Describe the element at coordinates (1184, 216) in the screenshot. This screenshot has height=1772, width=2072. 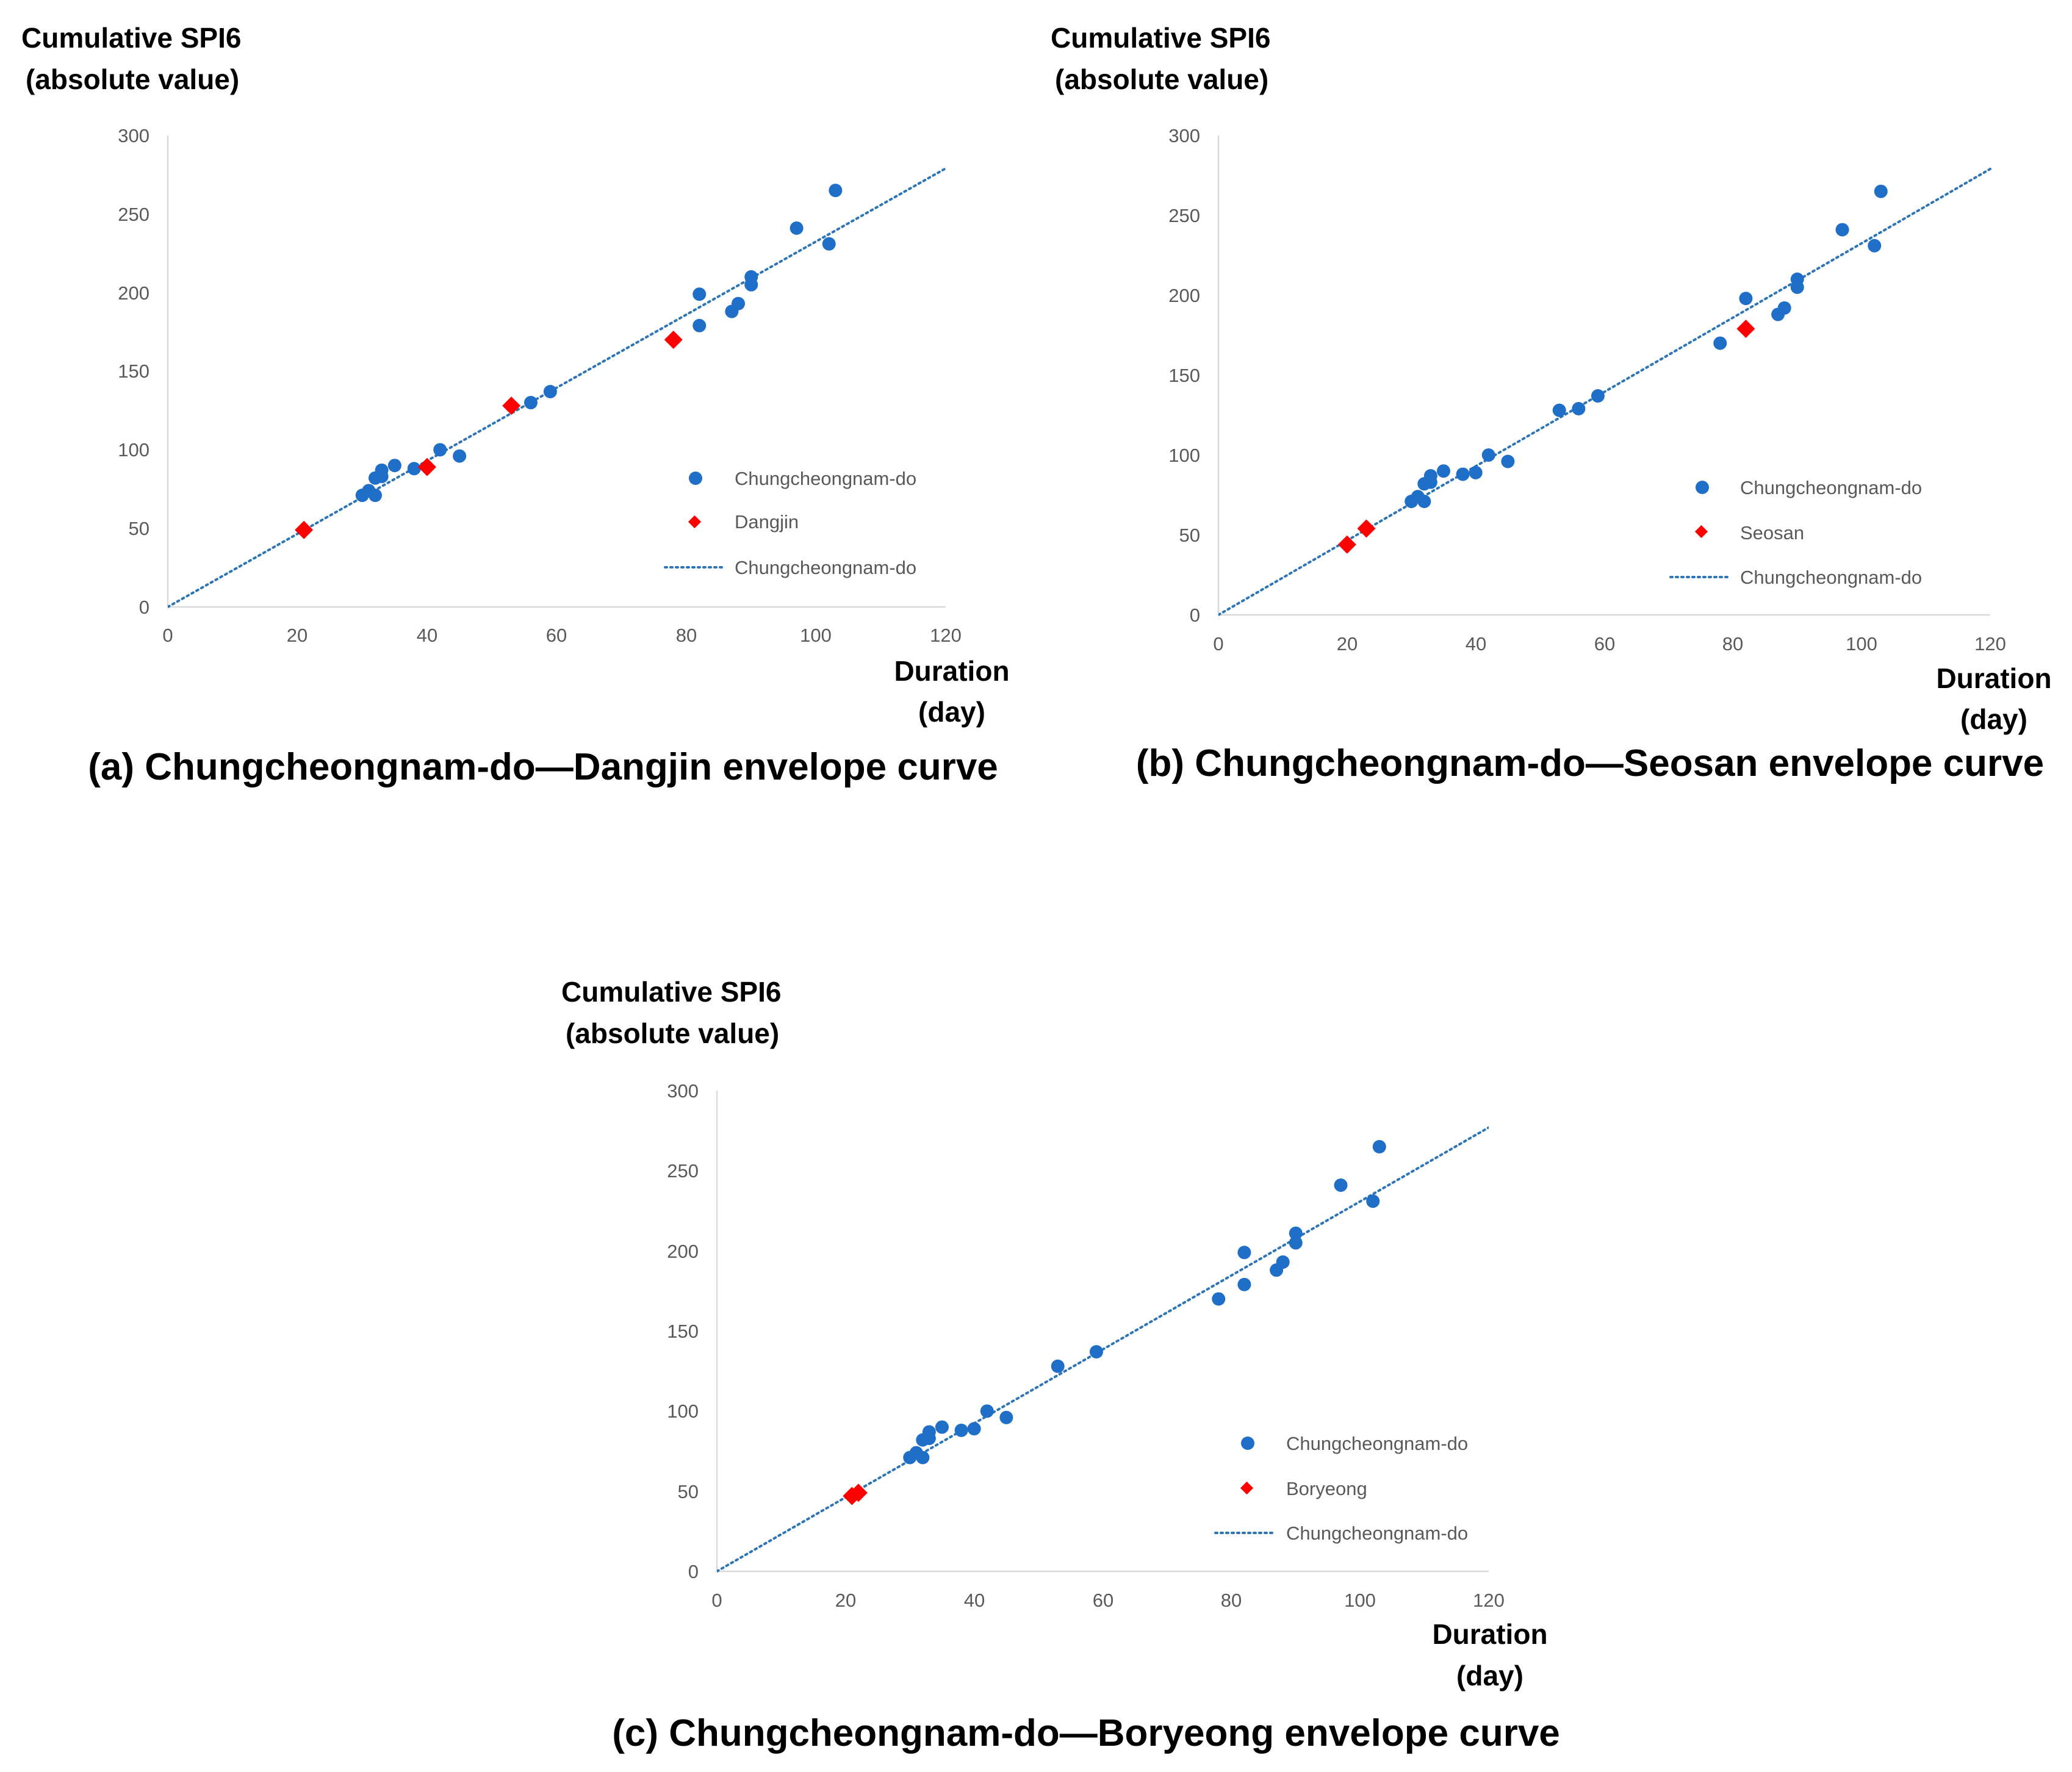
I see `y-tick-label: 250` at that location.